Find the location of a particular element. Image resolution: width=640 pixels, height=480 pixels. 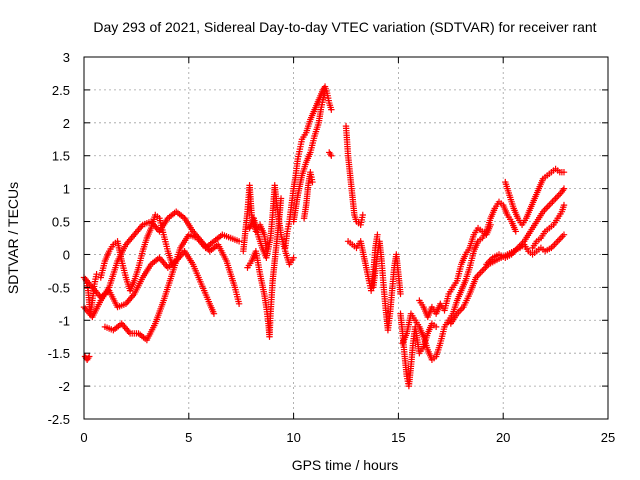

y-tick-label: 2 is located at coordinates (66, 123).